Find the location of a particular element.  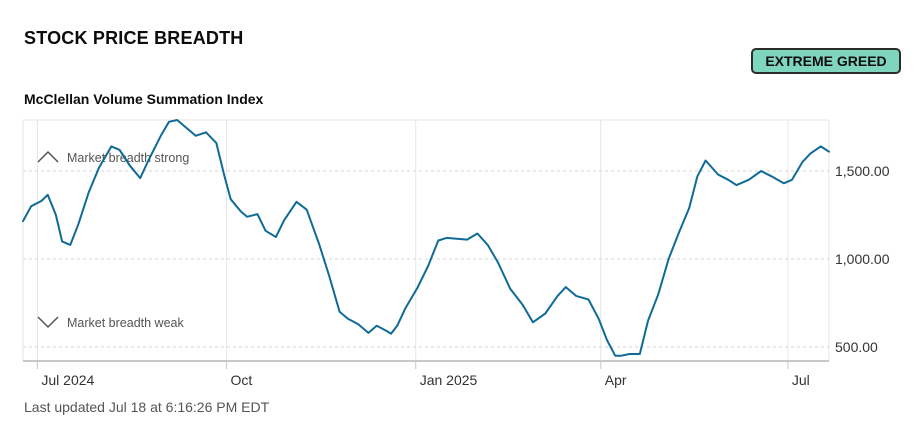

chart-title: McClellan Volume Summation Index is located at coordinates (144, 99).